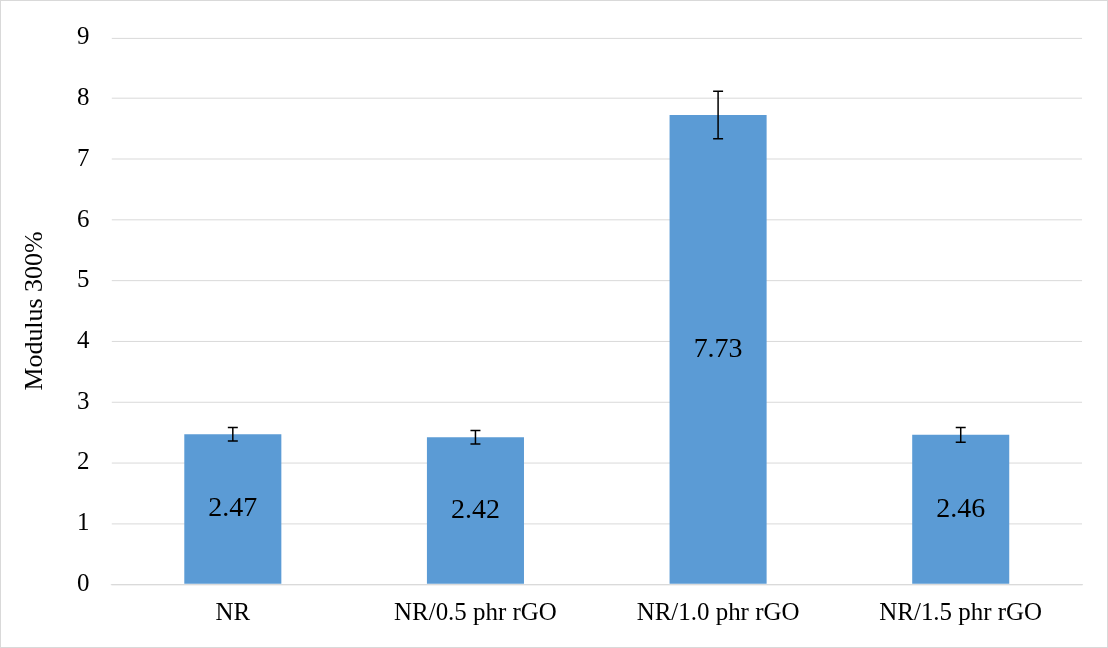 This screenshot has height=648, width=1108. I want to click on y-tick-label: 9, so click(83, 36).